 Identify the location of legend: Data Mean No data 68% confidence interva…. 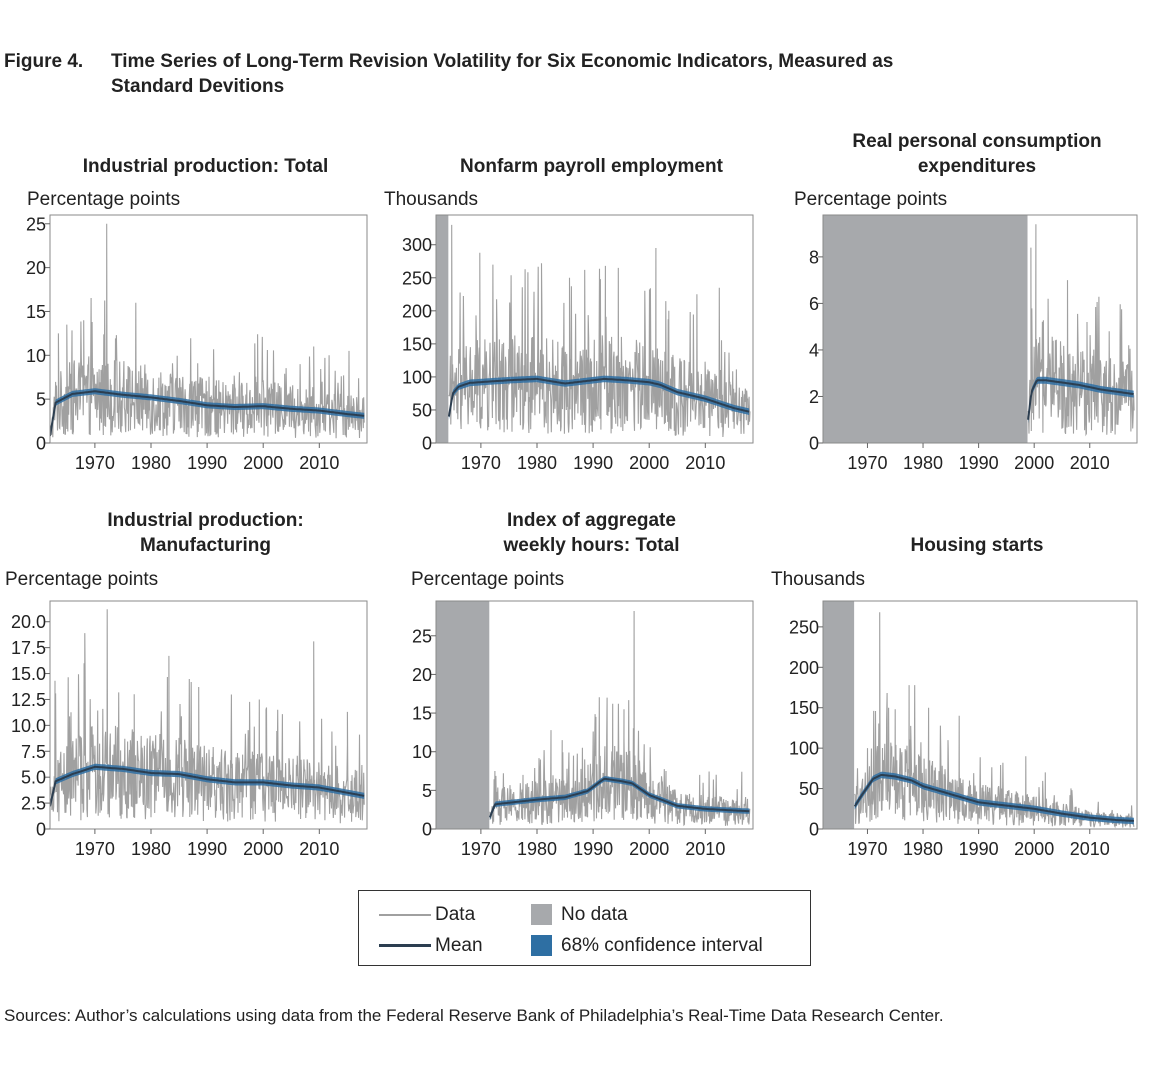
(584, 928).